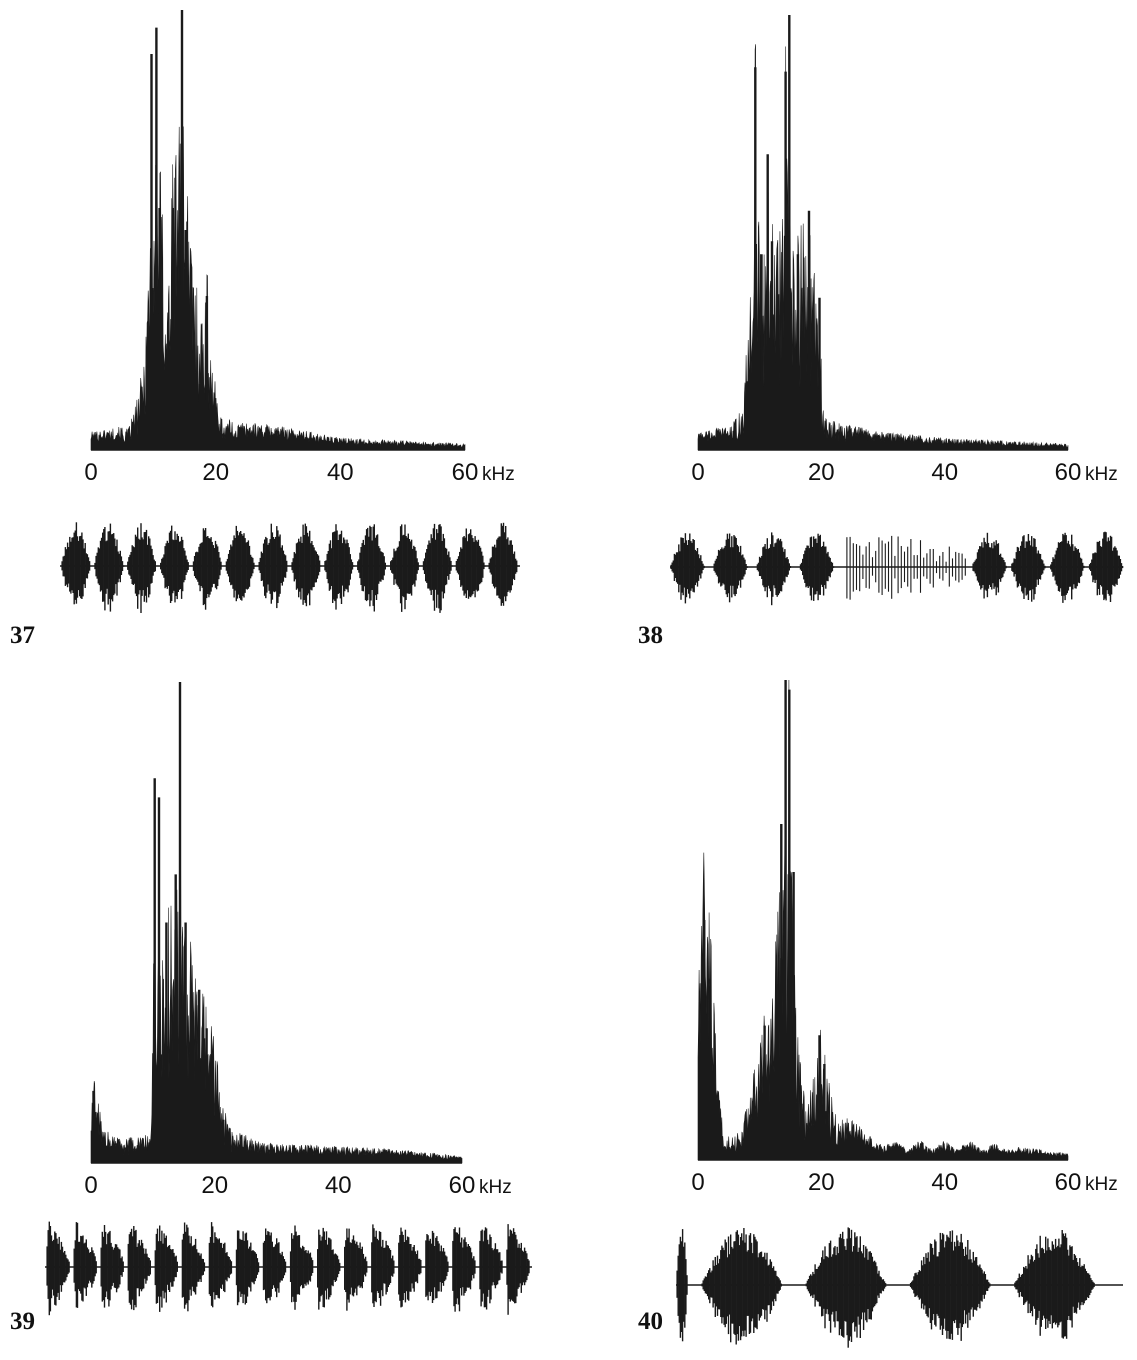 The image size is (1137, 1360). Describe the element at coordinates (650, 1321) in the screenshot. I see `figure-number-40: 40` at that location.